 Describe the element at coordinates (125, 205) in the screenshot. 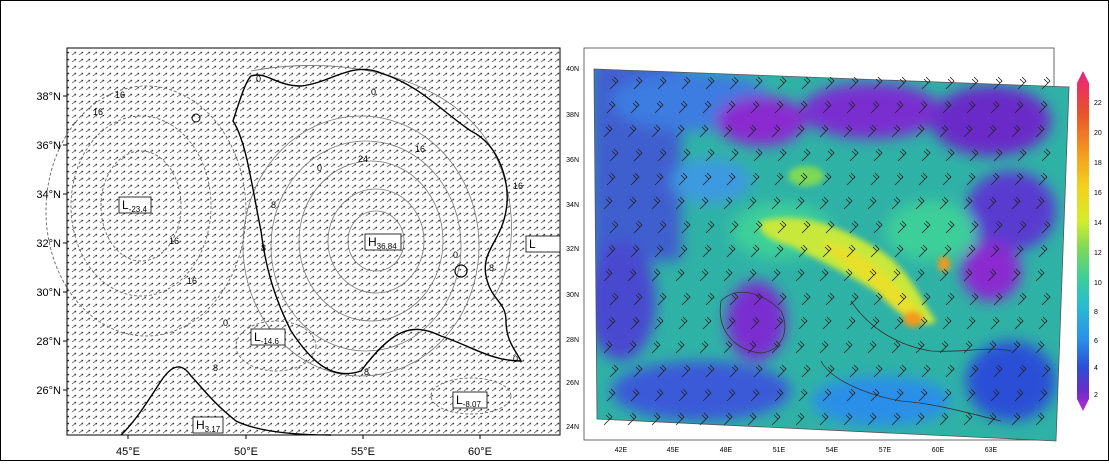

I see `low-letter-1: L` at that location.